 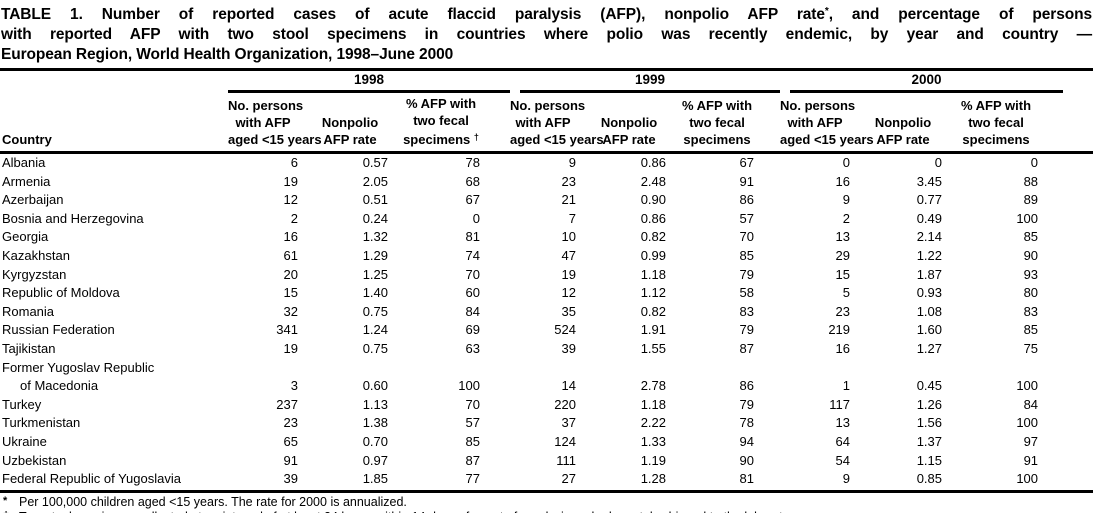 I want to click on year-group-2000: 2000, so click(x=936, y=82).